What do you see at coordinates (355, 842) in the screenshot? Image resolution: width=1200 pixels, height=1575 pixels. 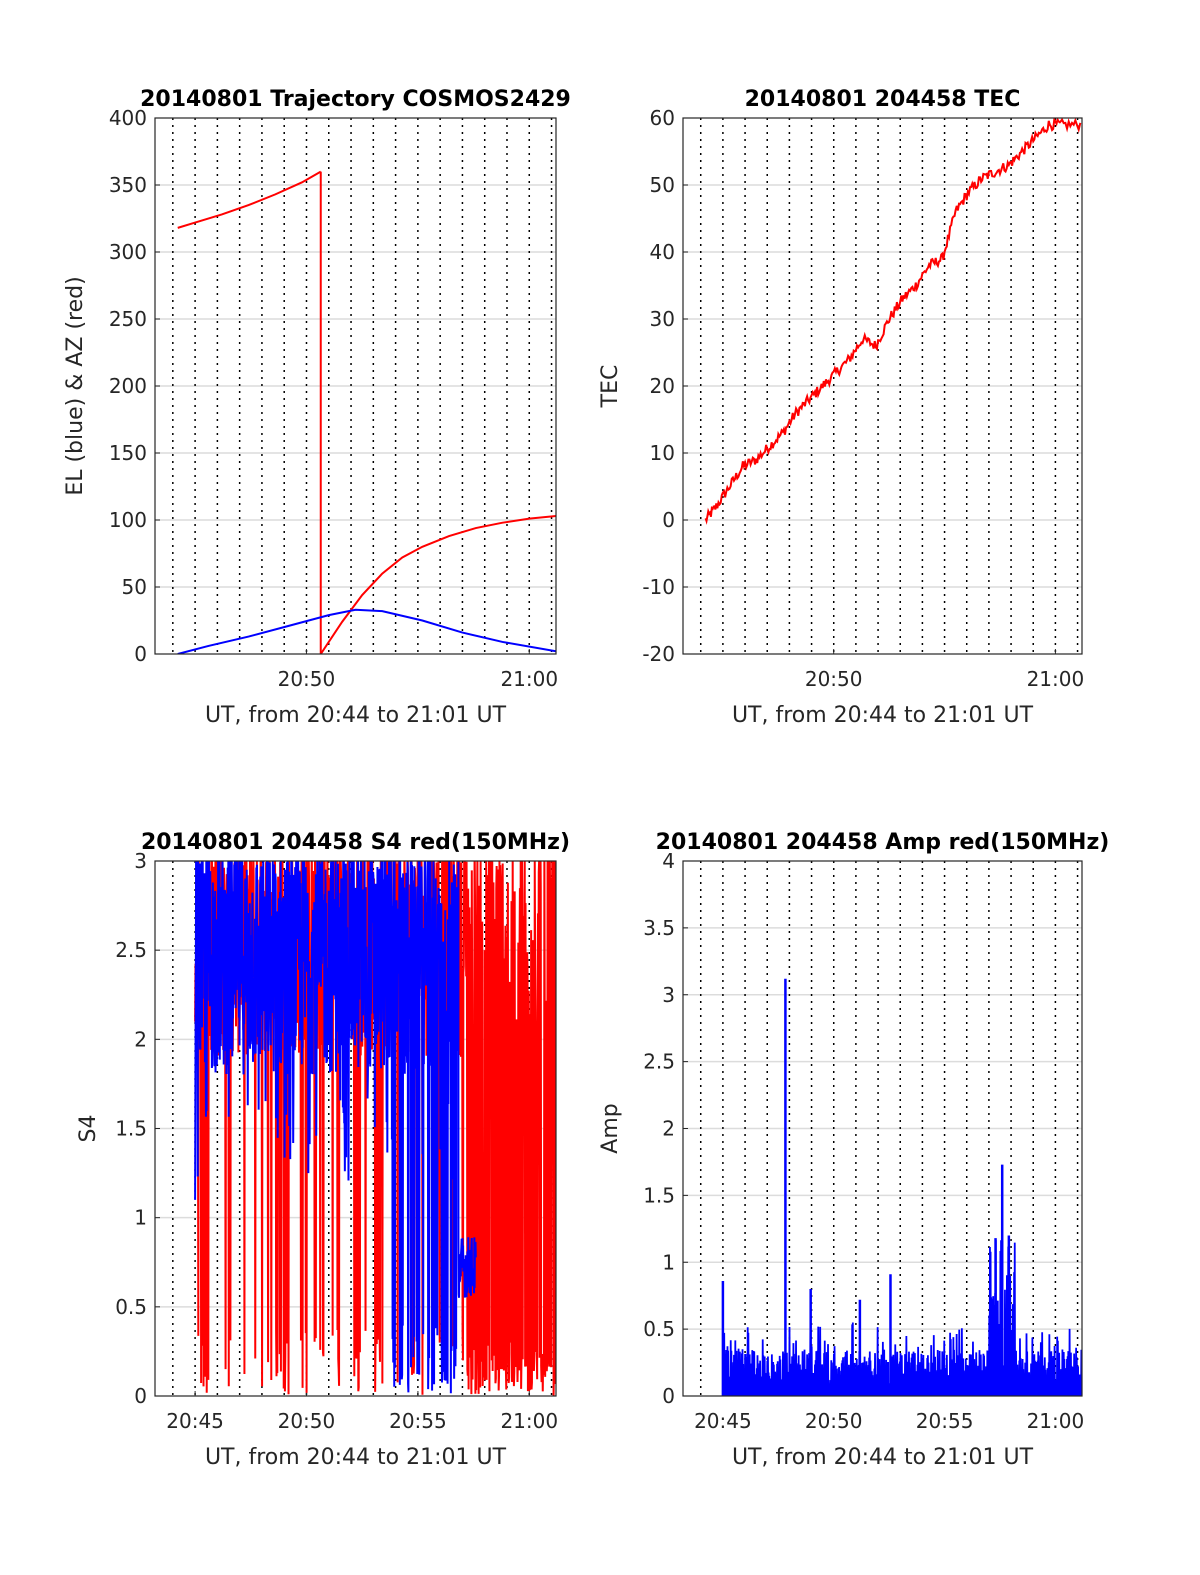 I see `chart-title: 20140801 204458 S4 red(150MHz)` at bounding box center [355, 842].